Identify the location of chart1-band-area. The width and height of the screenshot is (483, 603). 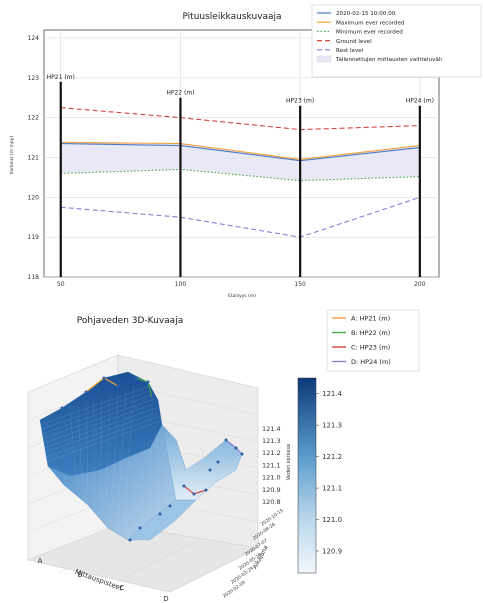
(240, 161).